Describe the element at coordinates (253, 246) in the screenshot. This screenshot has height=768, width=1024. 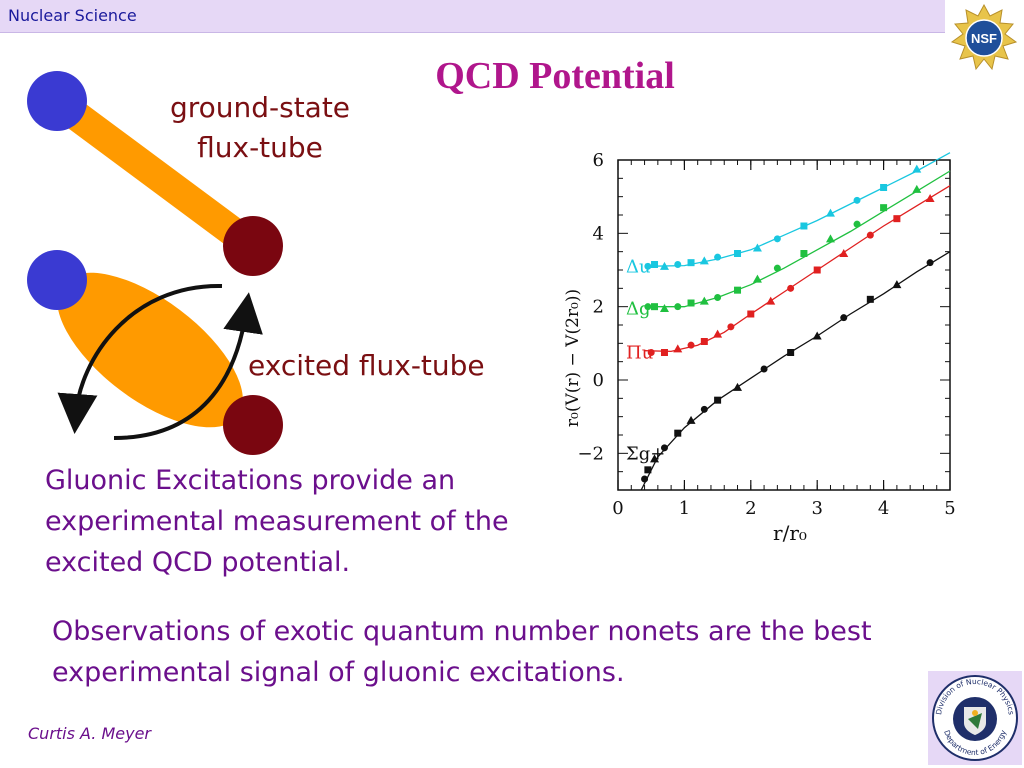
I see `ground-state-quark-red` at that location.